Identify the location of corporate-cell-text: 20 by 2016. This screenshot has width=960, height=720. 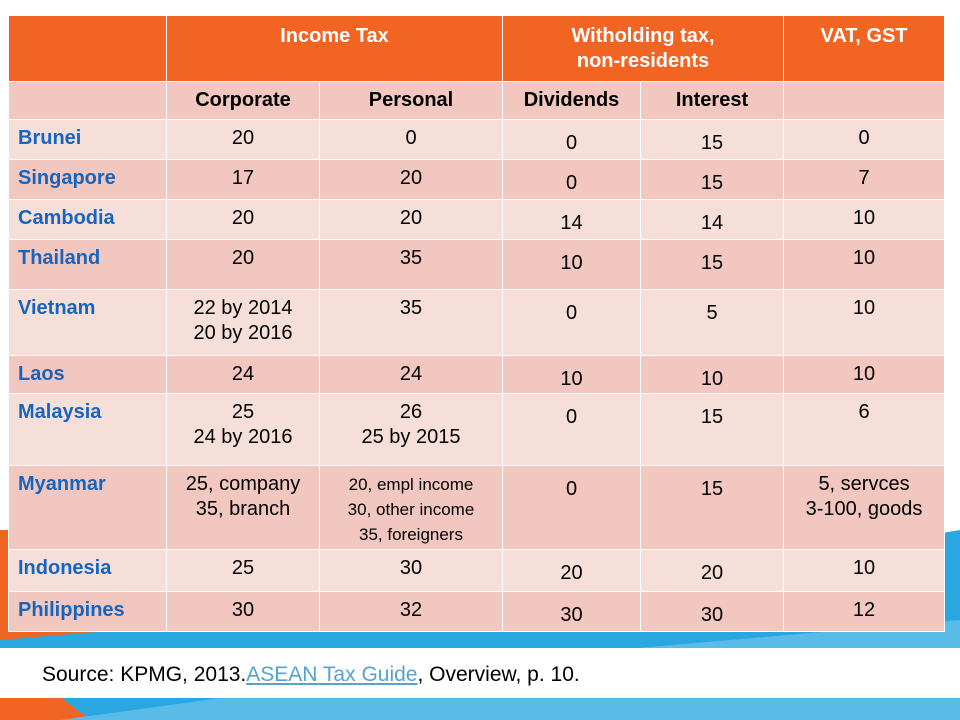
(243, 333).